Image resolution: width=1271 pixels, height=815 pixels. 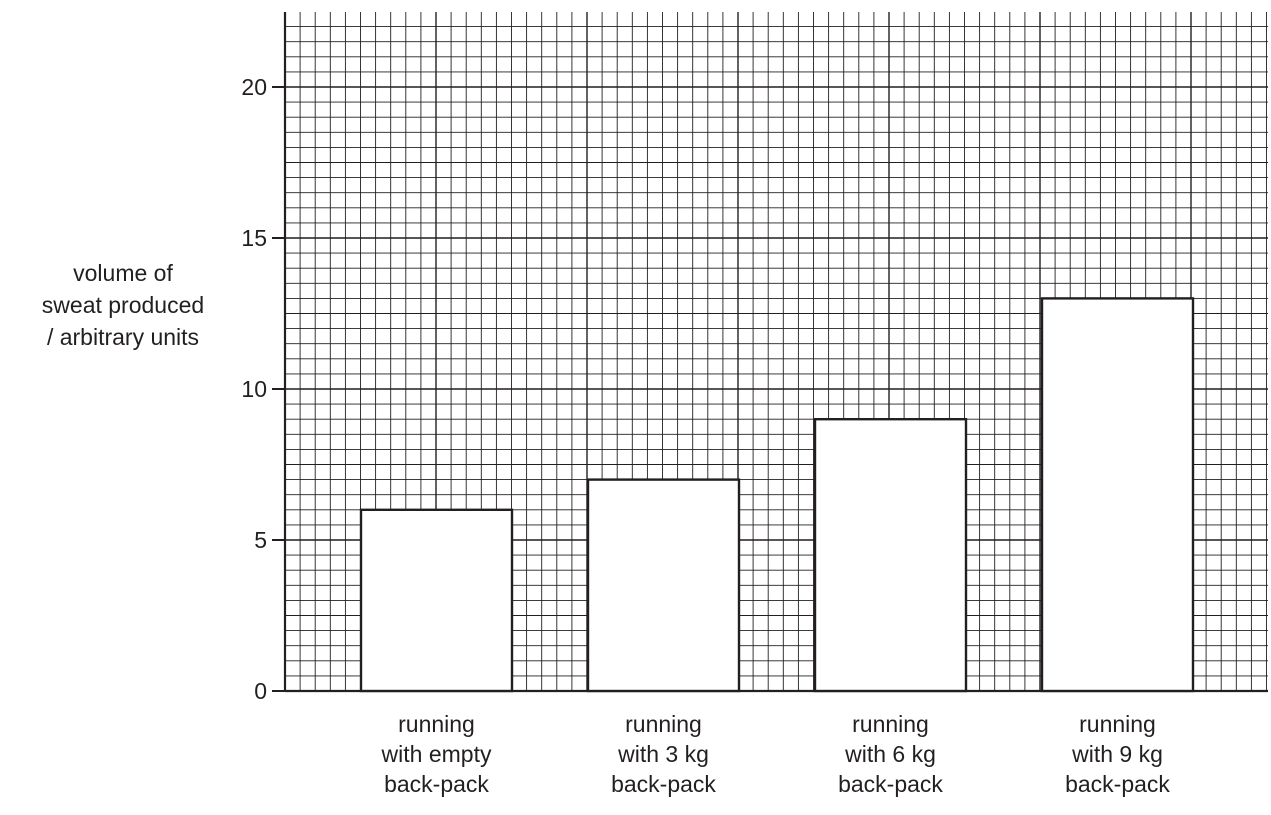 I want to click on x-category-label: running with 6 kg back-pack, so click(x=890, y=754).